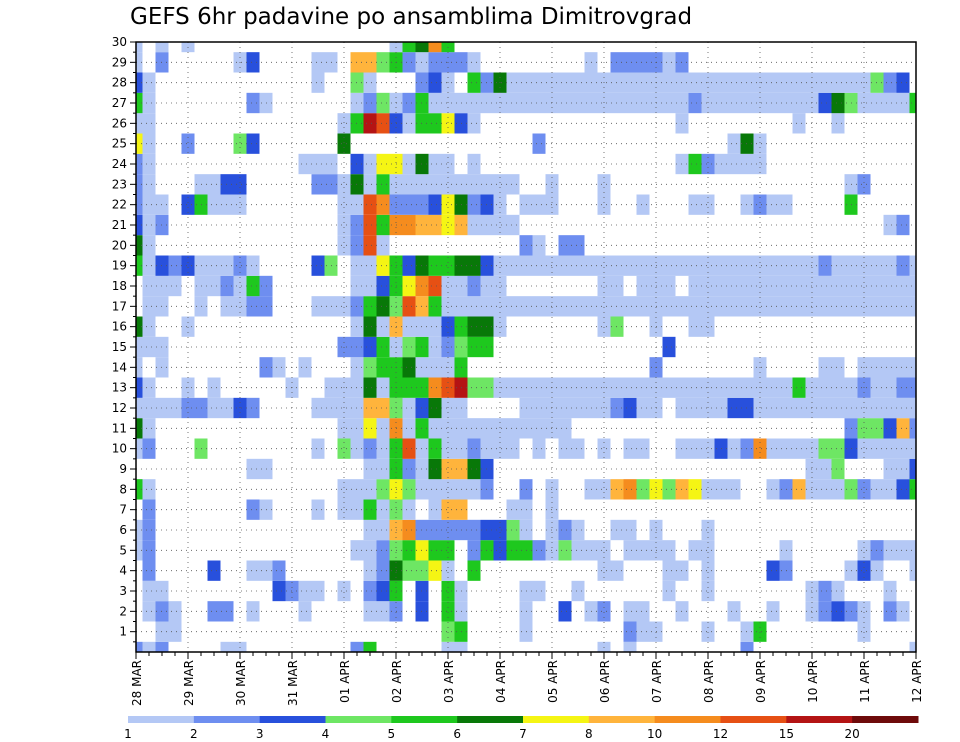  I want to click on colorbar-segment, so click(753, 719).